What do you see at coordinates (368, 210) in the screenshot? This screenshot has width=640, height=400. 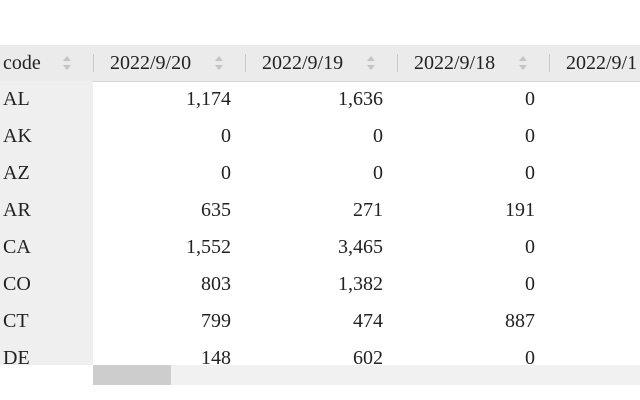 I see `value-cell: 271` at bounding box center [368, 210].